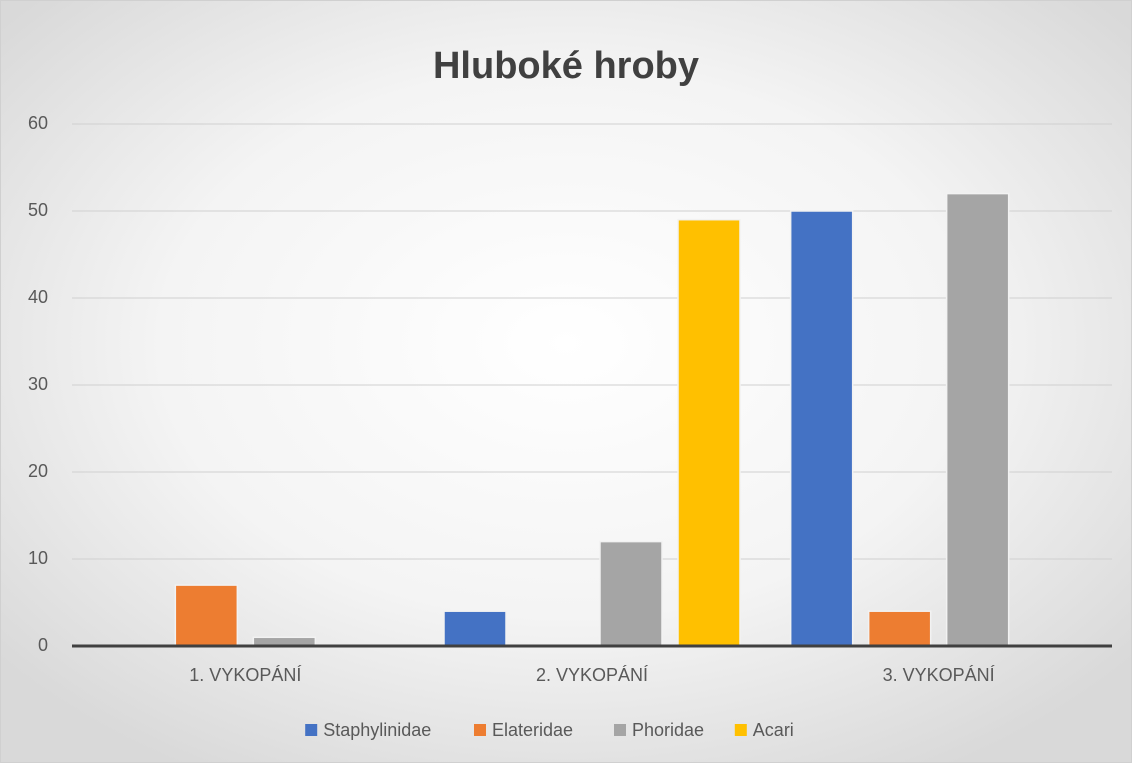 The height and width of the screenshot is (768, 1132). I want to click on legend-label: Staphylinidae, so click(377, 730).